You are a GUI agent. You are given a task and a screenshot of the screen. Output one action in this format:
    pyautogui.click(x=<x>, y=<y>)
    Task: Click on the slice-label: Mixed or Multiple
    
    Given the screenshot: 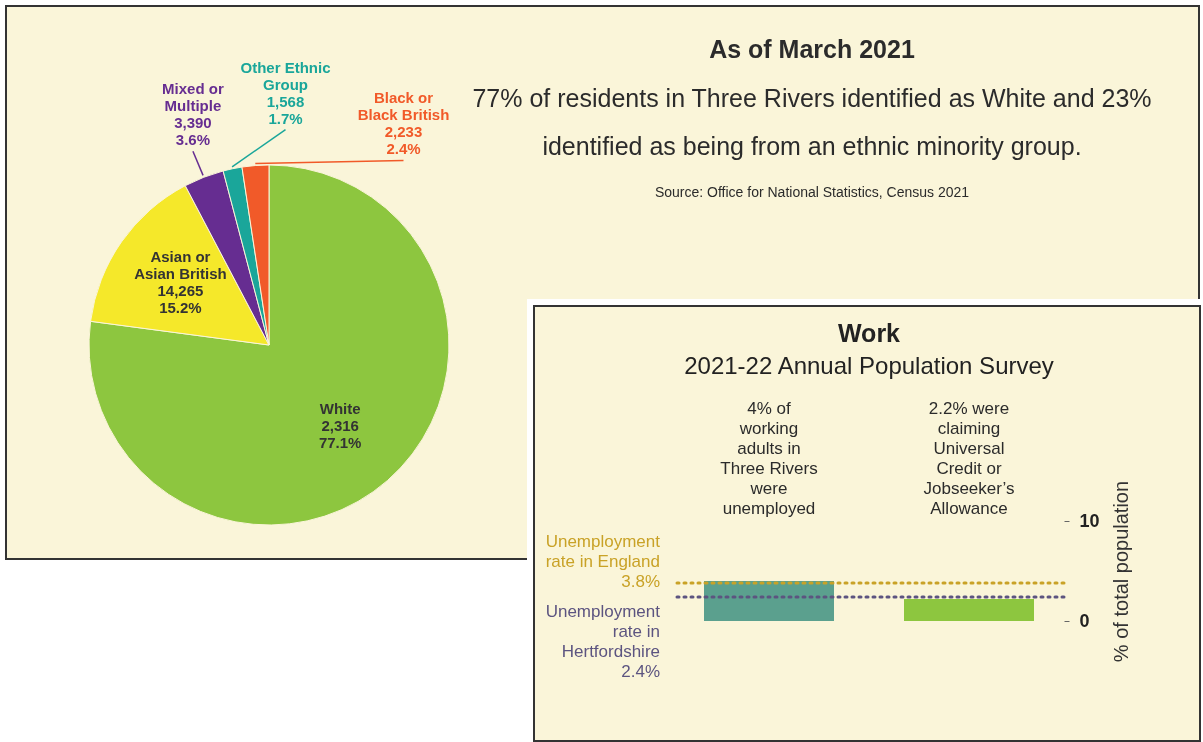 What is the action you would take?
    pyautogui.click(x=193, y=97)
    